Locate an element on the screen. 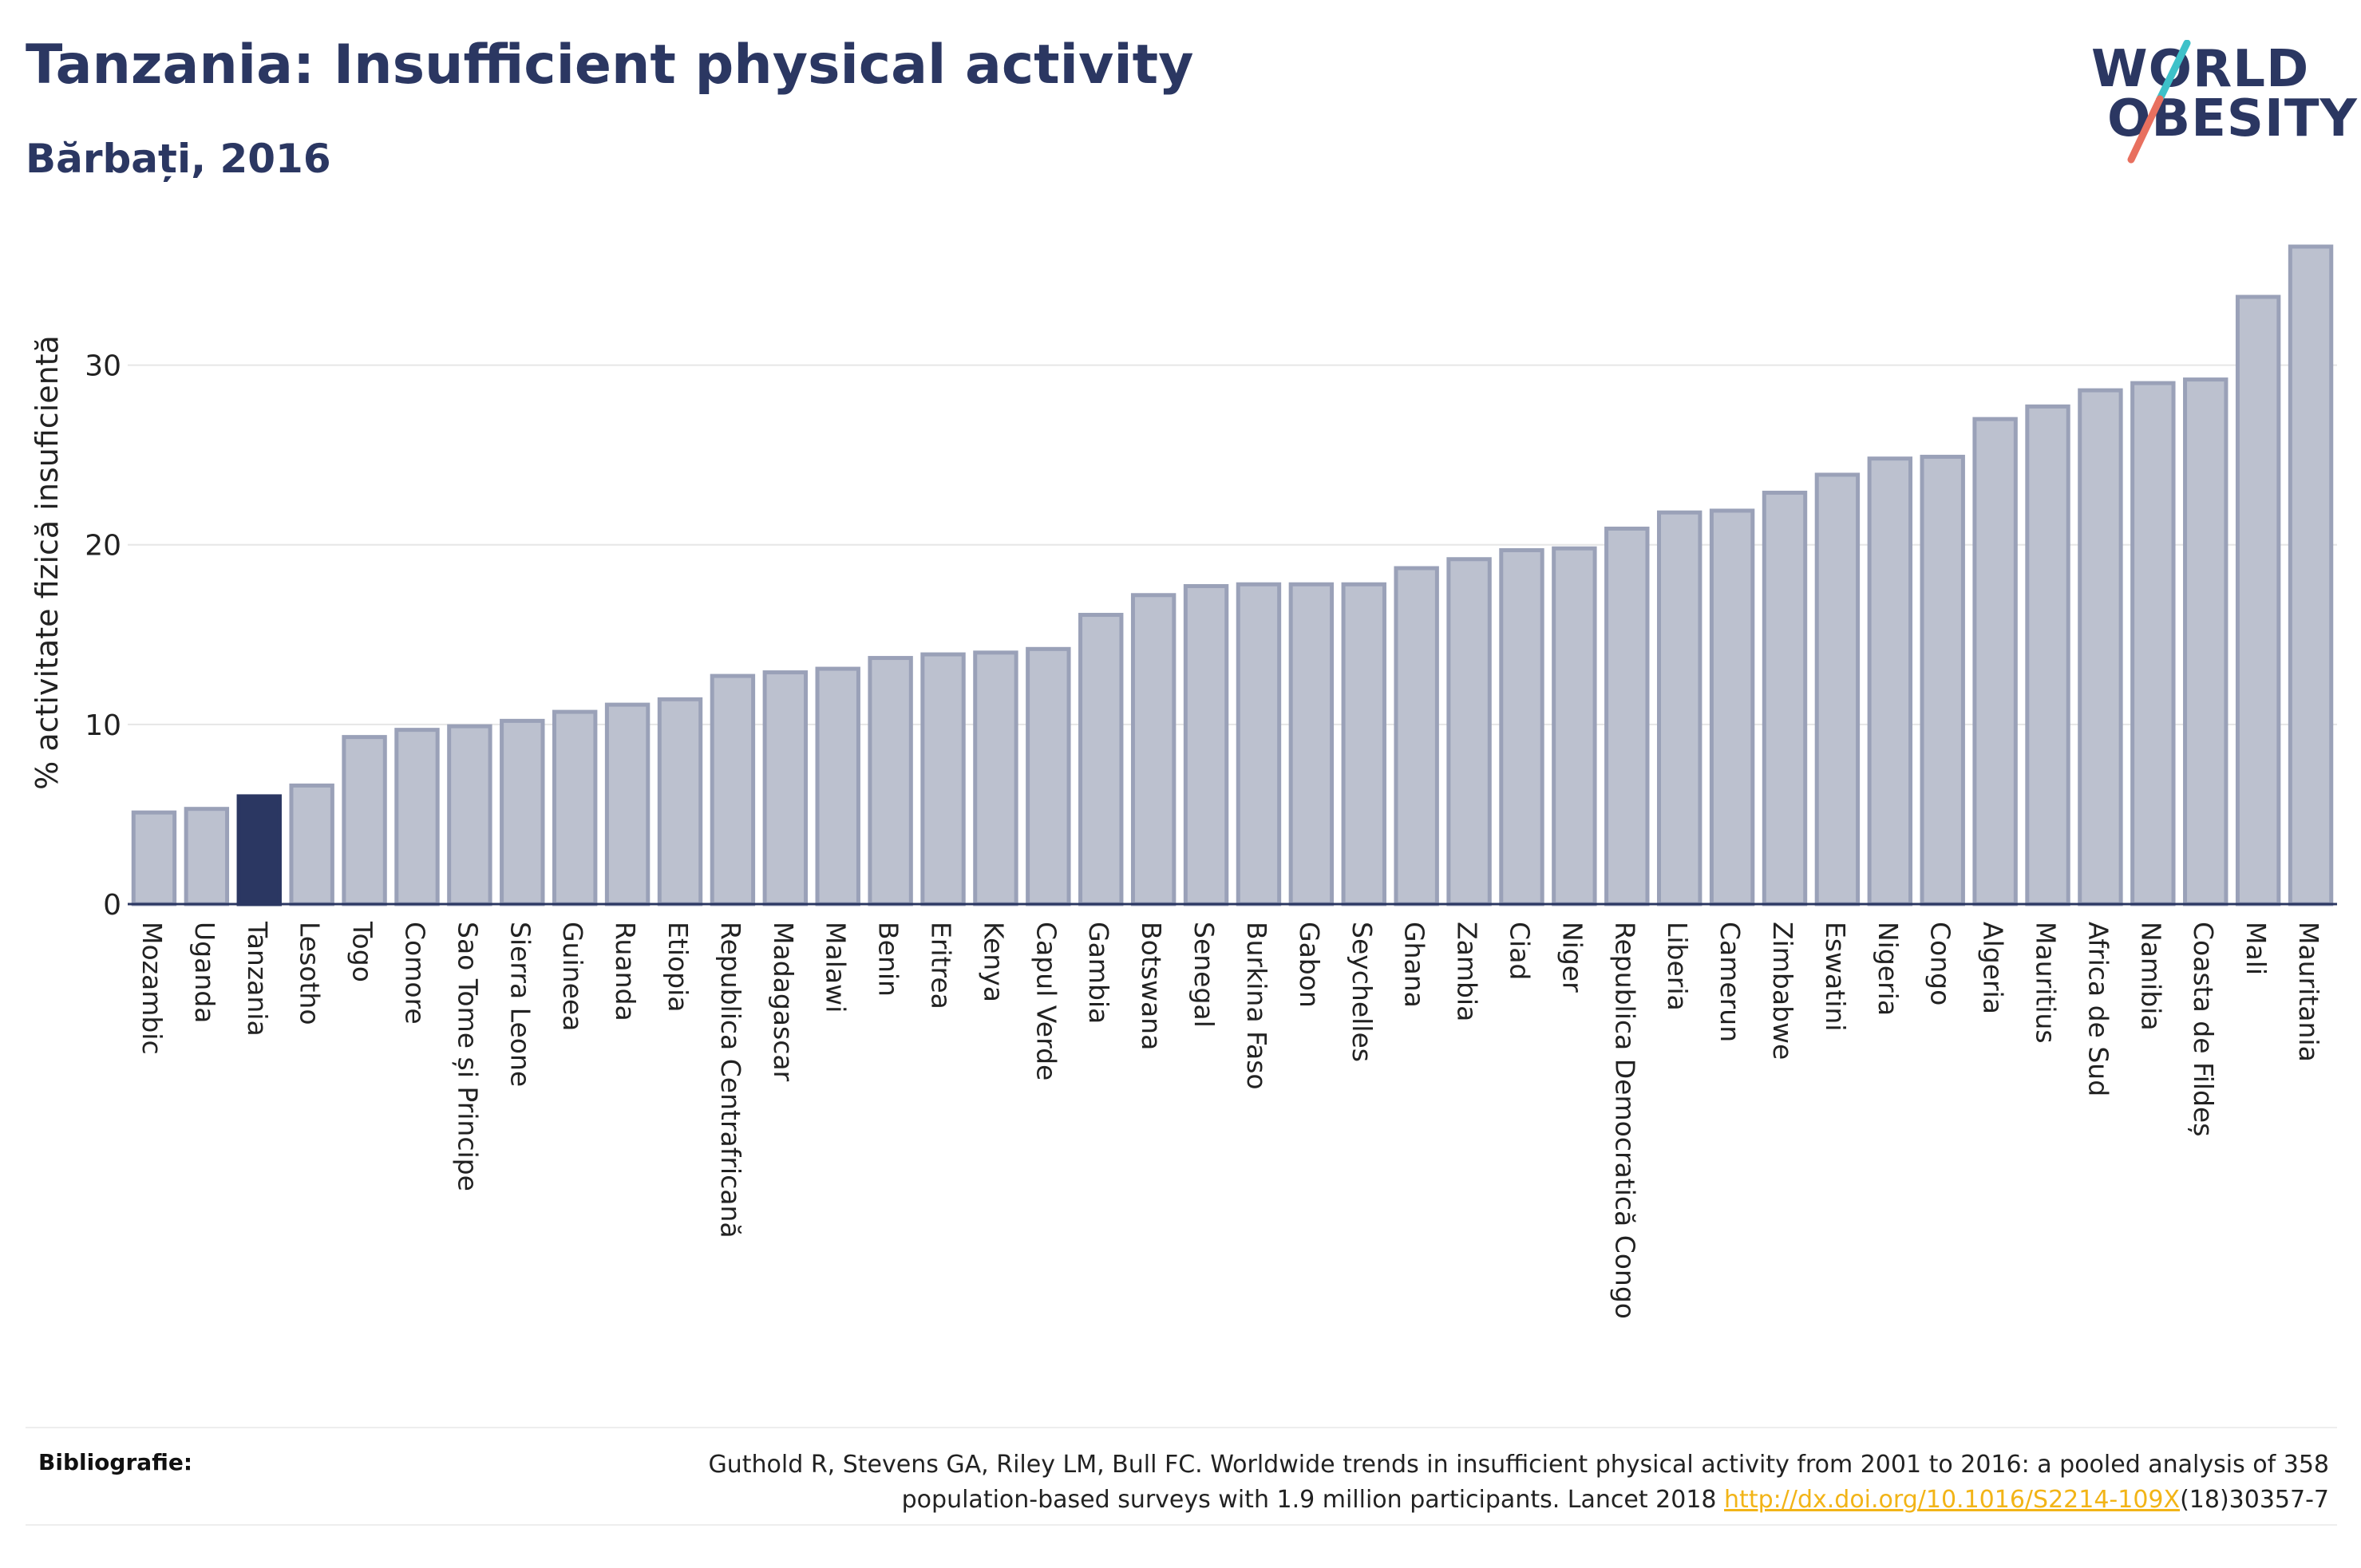 The height and width of the screenshot is (1568, 2361). bar-mali is located at coordinates (2258, 600).